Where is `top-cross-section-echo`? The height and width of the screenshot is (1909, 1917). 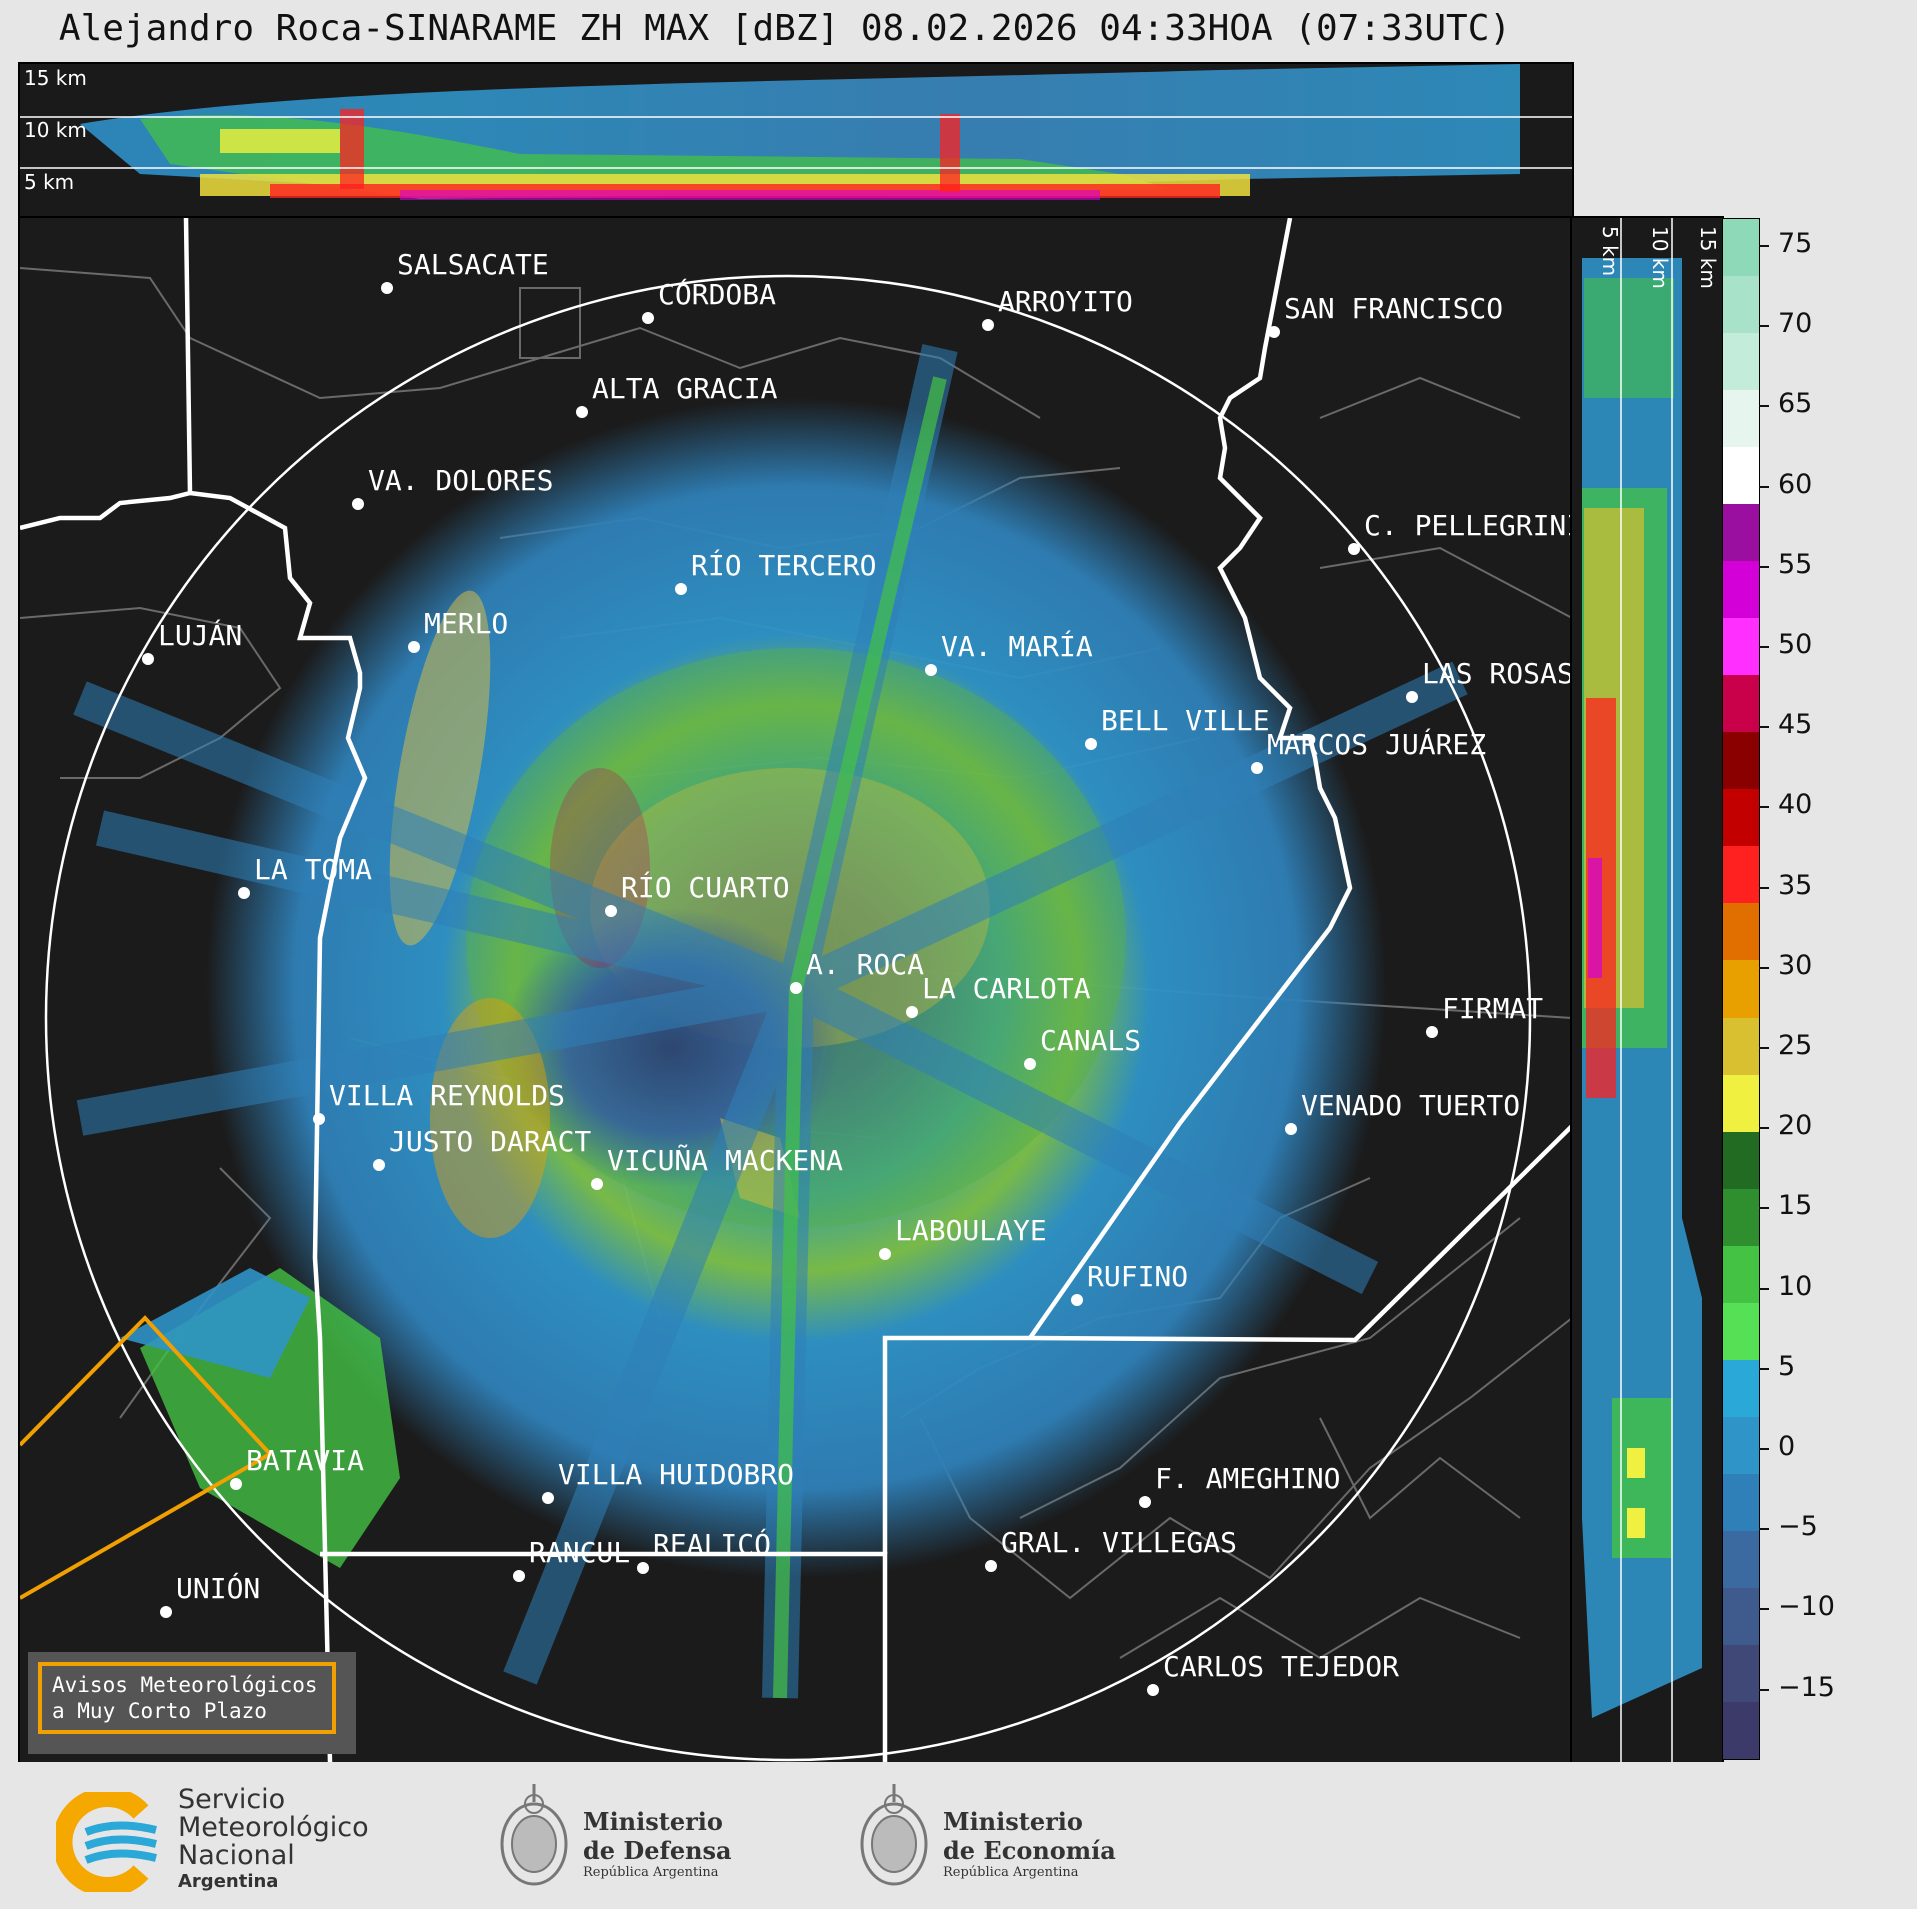 top-cross-section-echo is located at coordinates (796, 132).